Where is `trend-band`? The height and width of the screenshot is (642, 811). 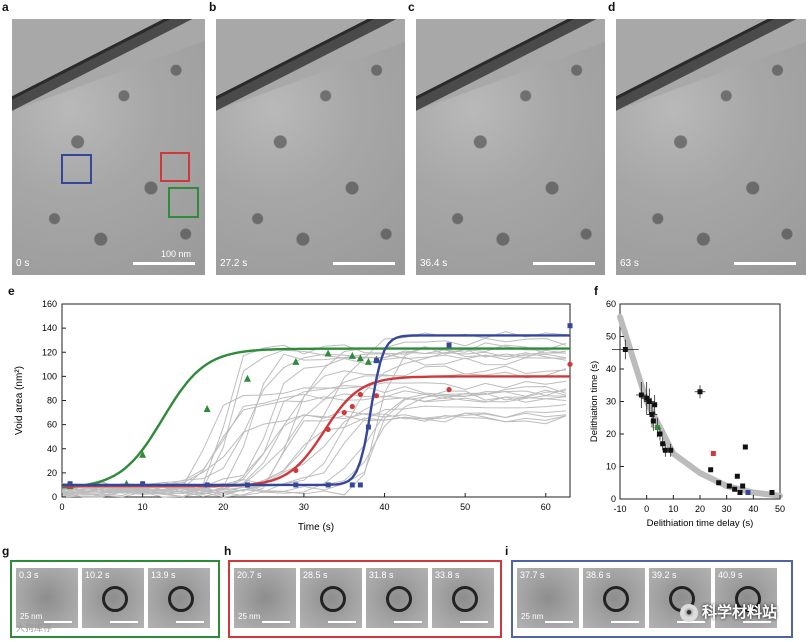
trend-band is located at coordinates (700, 406).